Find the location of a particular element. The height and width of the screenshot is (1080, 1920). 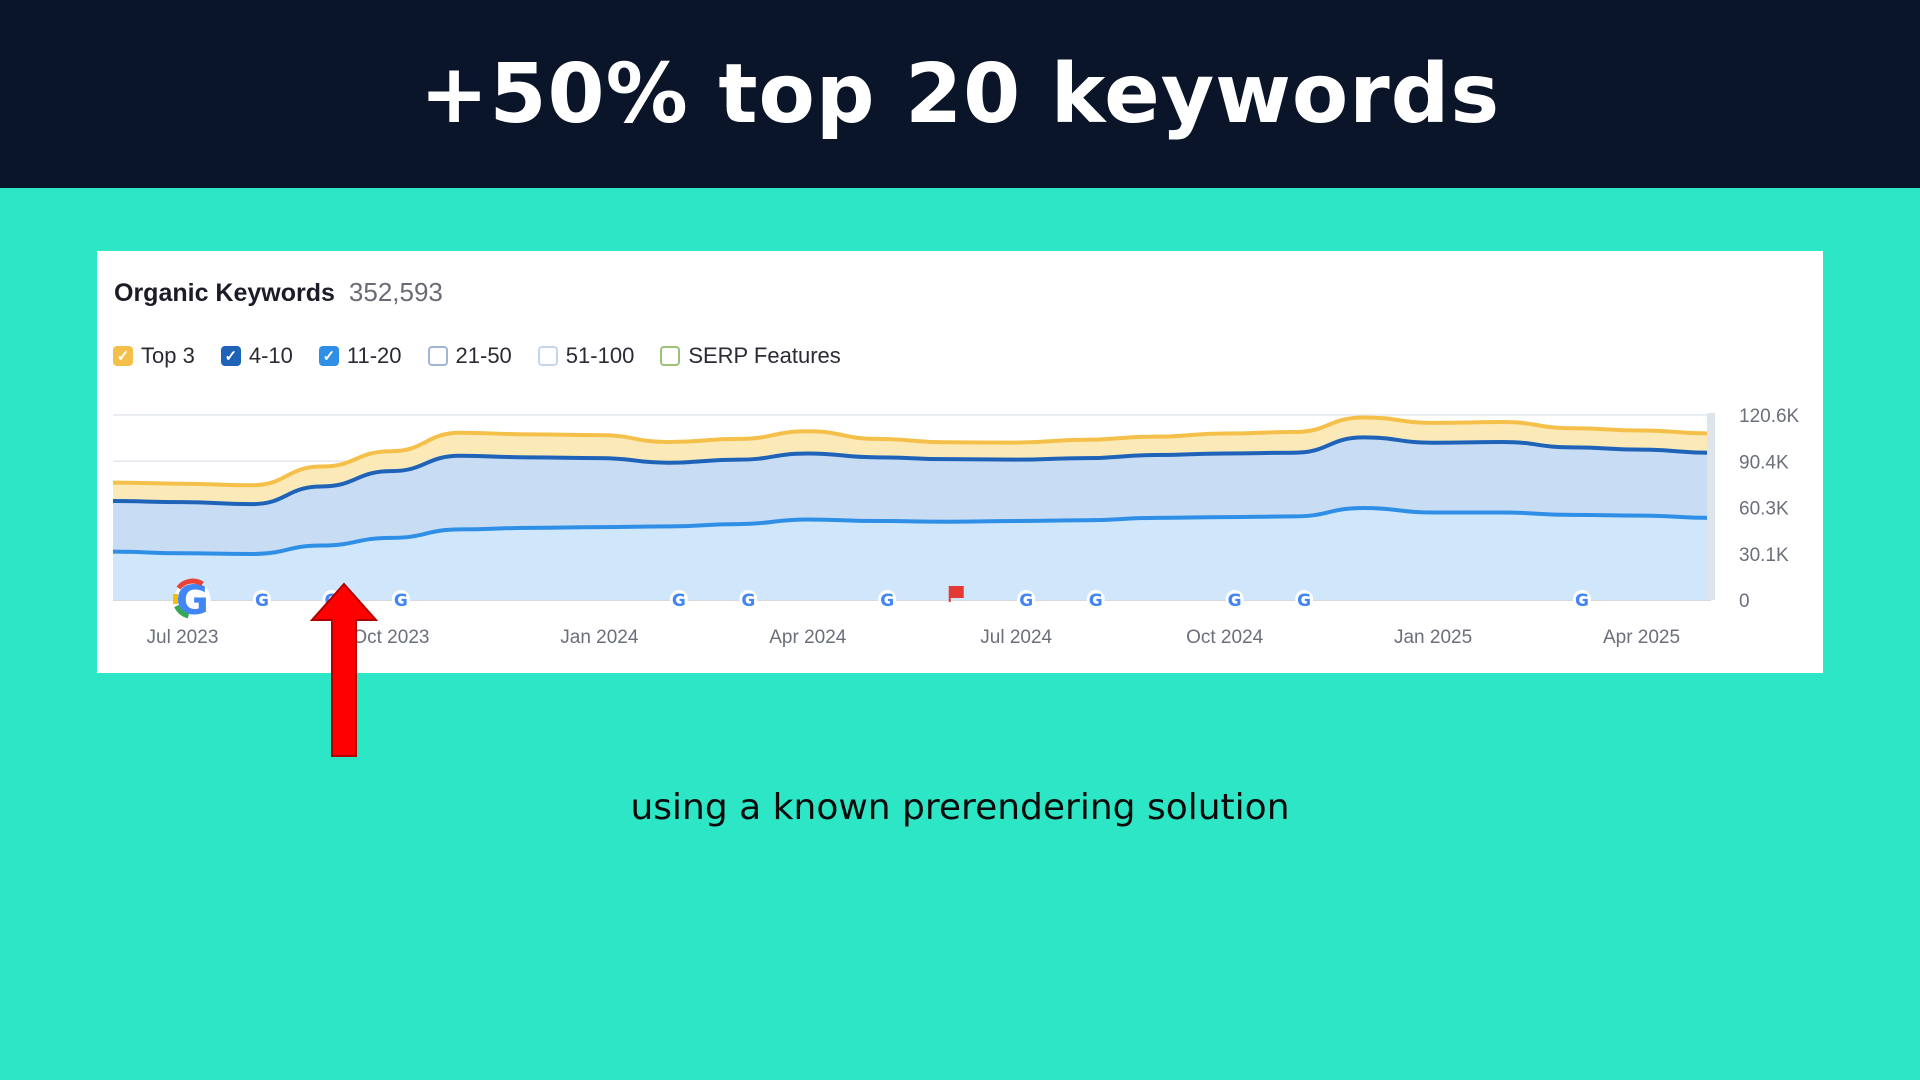

x-tick-label: Apr 2025 is located at coordinates (1641, 637).